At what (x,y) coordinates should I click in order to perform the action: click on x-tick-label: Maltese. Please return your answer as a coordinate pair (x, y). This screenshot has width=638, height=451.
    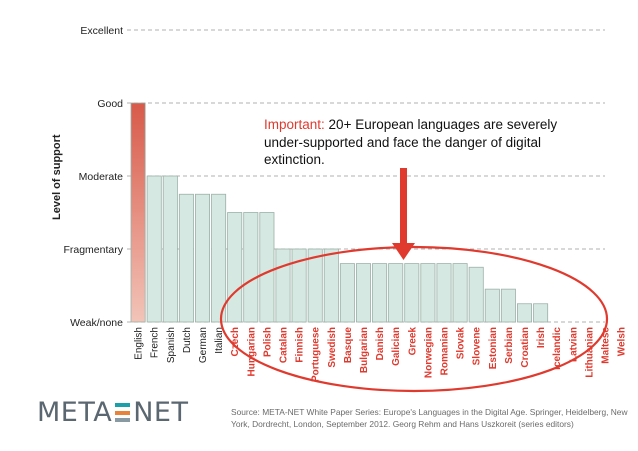
    Looking at the image, I should click on (606, 345).